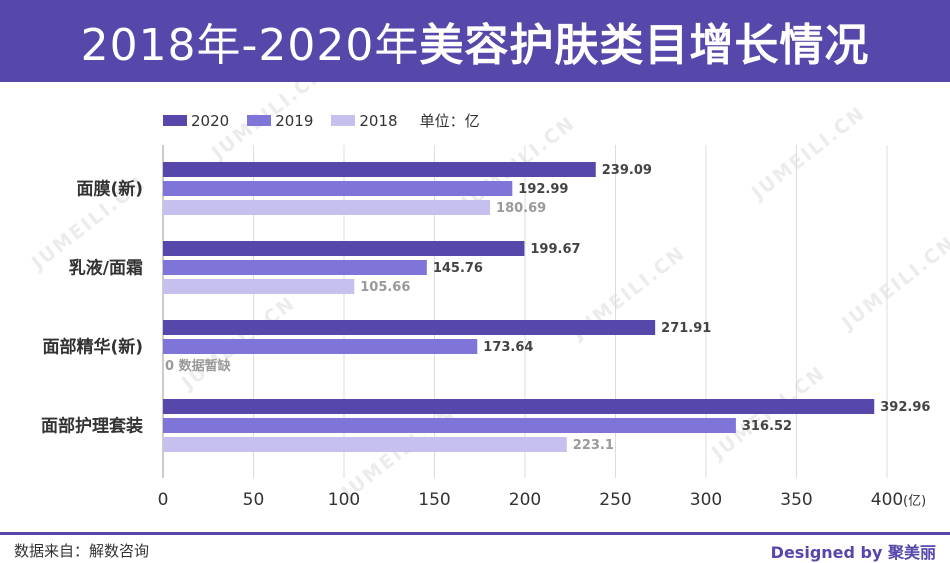 The height and width of the screenshot is (563, 950). I want to click on legend: 2020 2019 2018 单位：亿, so click(321, 120).